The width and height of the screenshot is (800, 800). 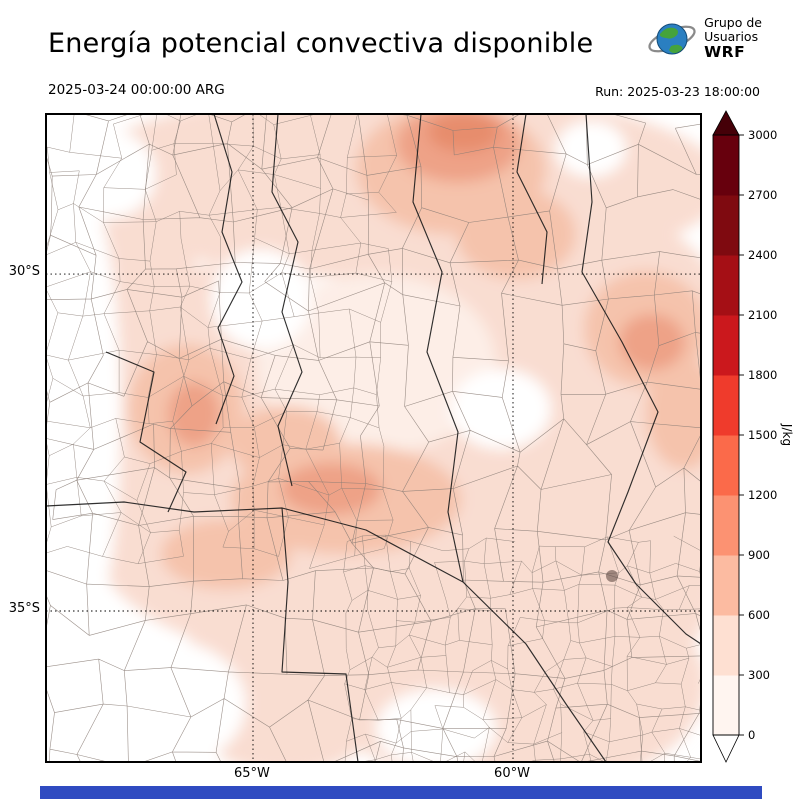 What do you see at coordinates (762, 315) in the screenshot?
I see `colorbar-tick-label: 2100` at bounding box center [762, 315].